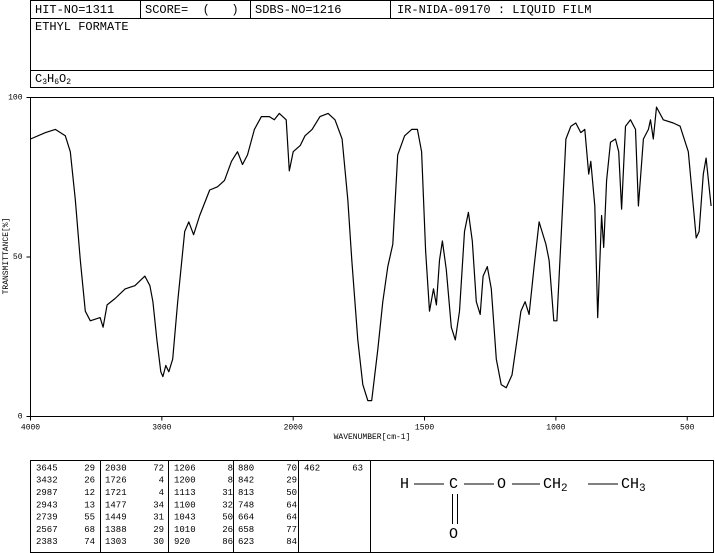 The width and height of the screenshot is (715, 553). Describe the element at coordinates (564, 489) in the screenshot. I see `atom-subscript: 2` at that location.